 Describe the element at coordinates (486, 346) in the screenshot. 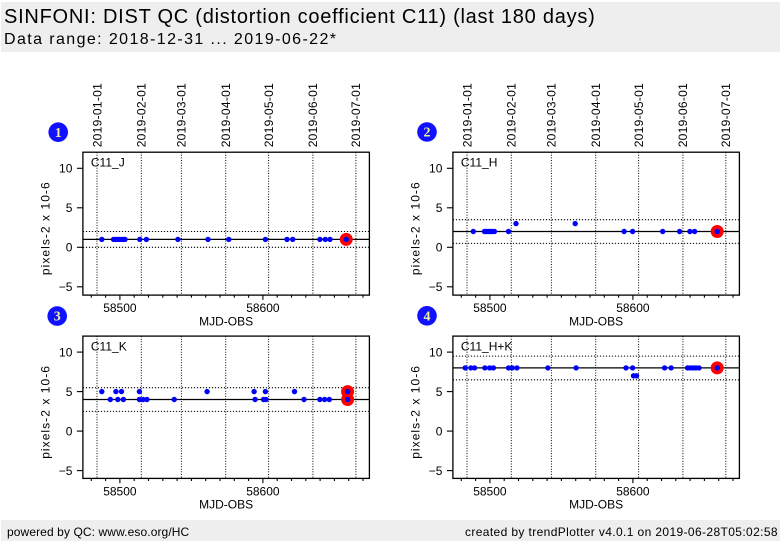

I see `svg-text: C11_H+K` at that location.